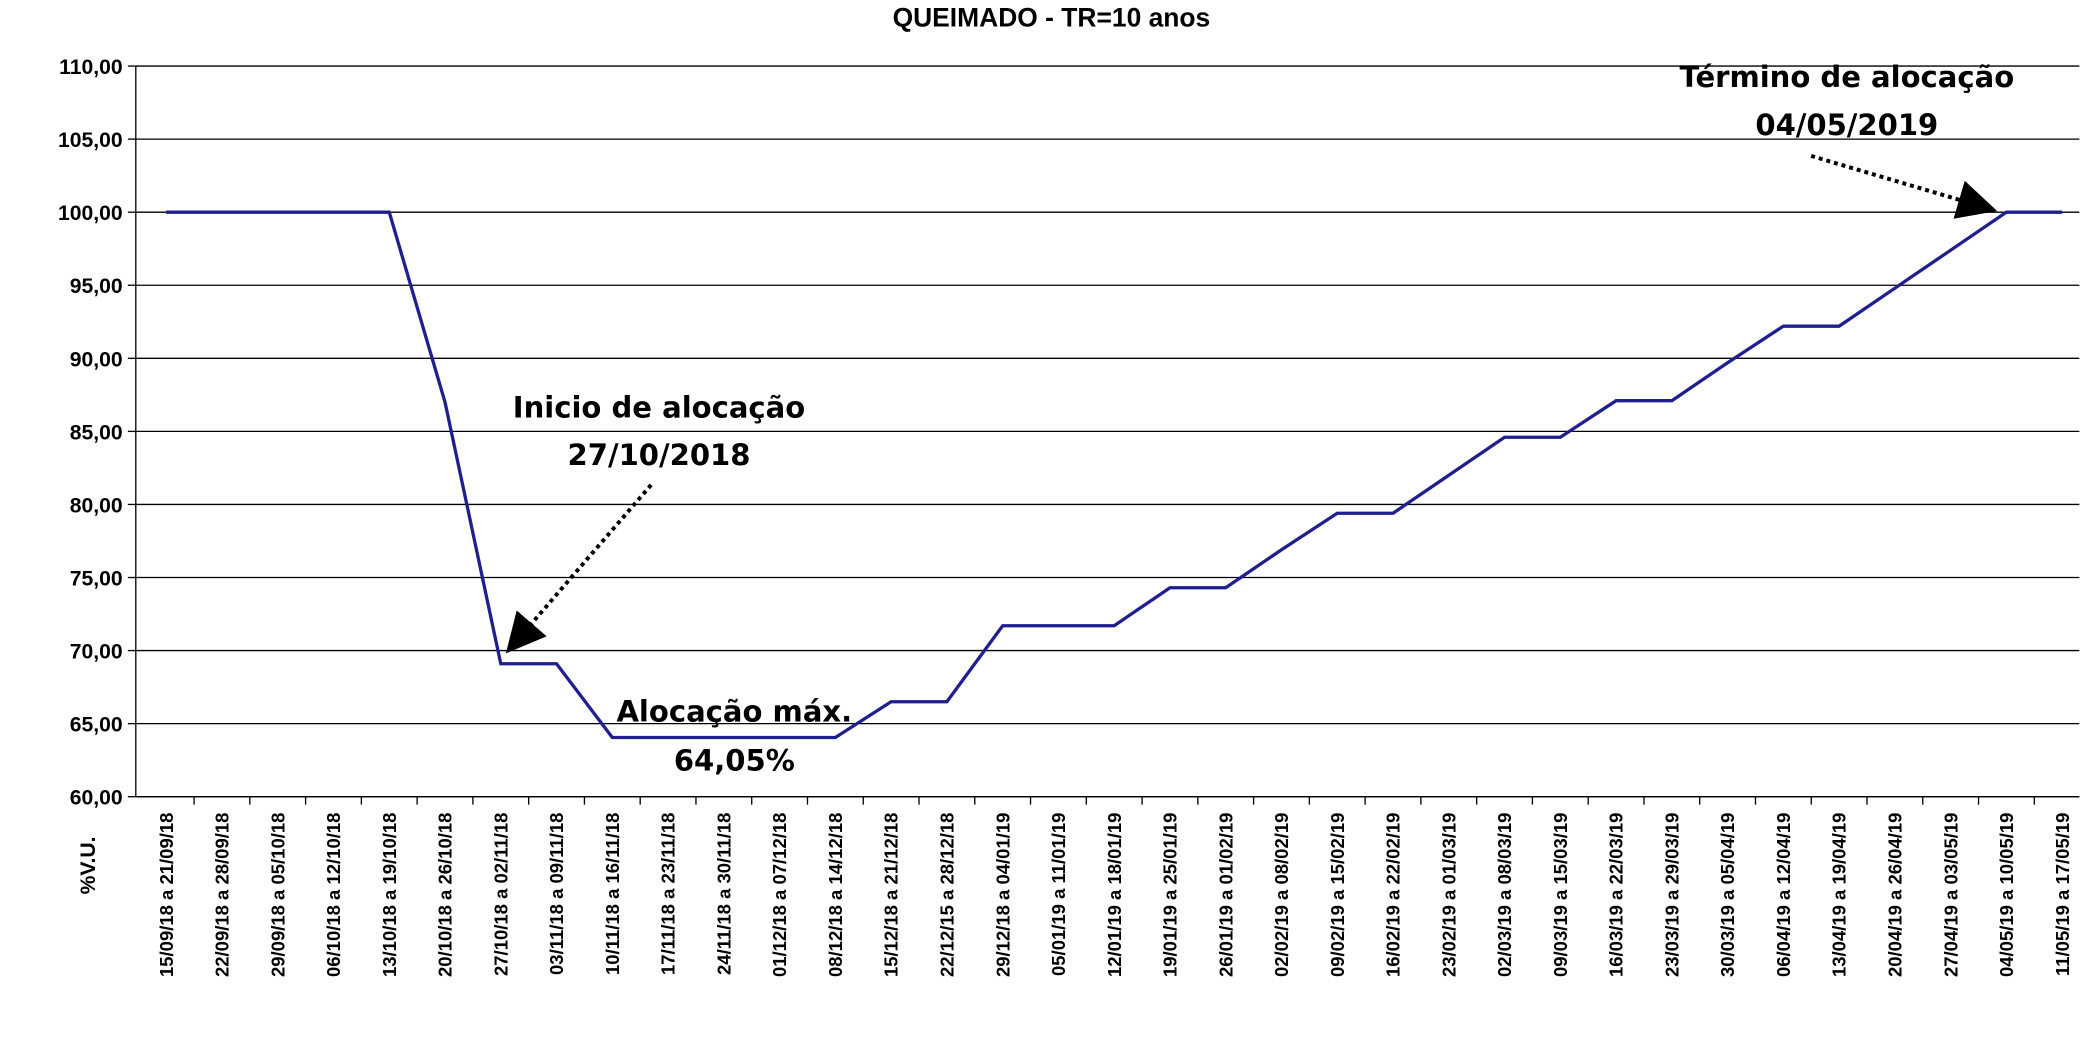  What do you see at coordinates (734, 711) in the screenshot?
I see `annotation: Alocação máx.` at bounding box center [734, 711].